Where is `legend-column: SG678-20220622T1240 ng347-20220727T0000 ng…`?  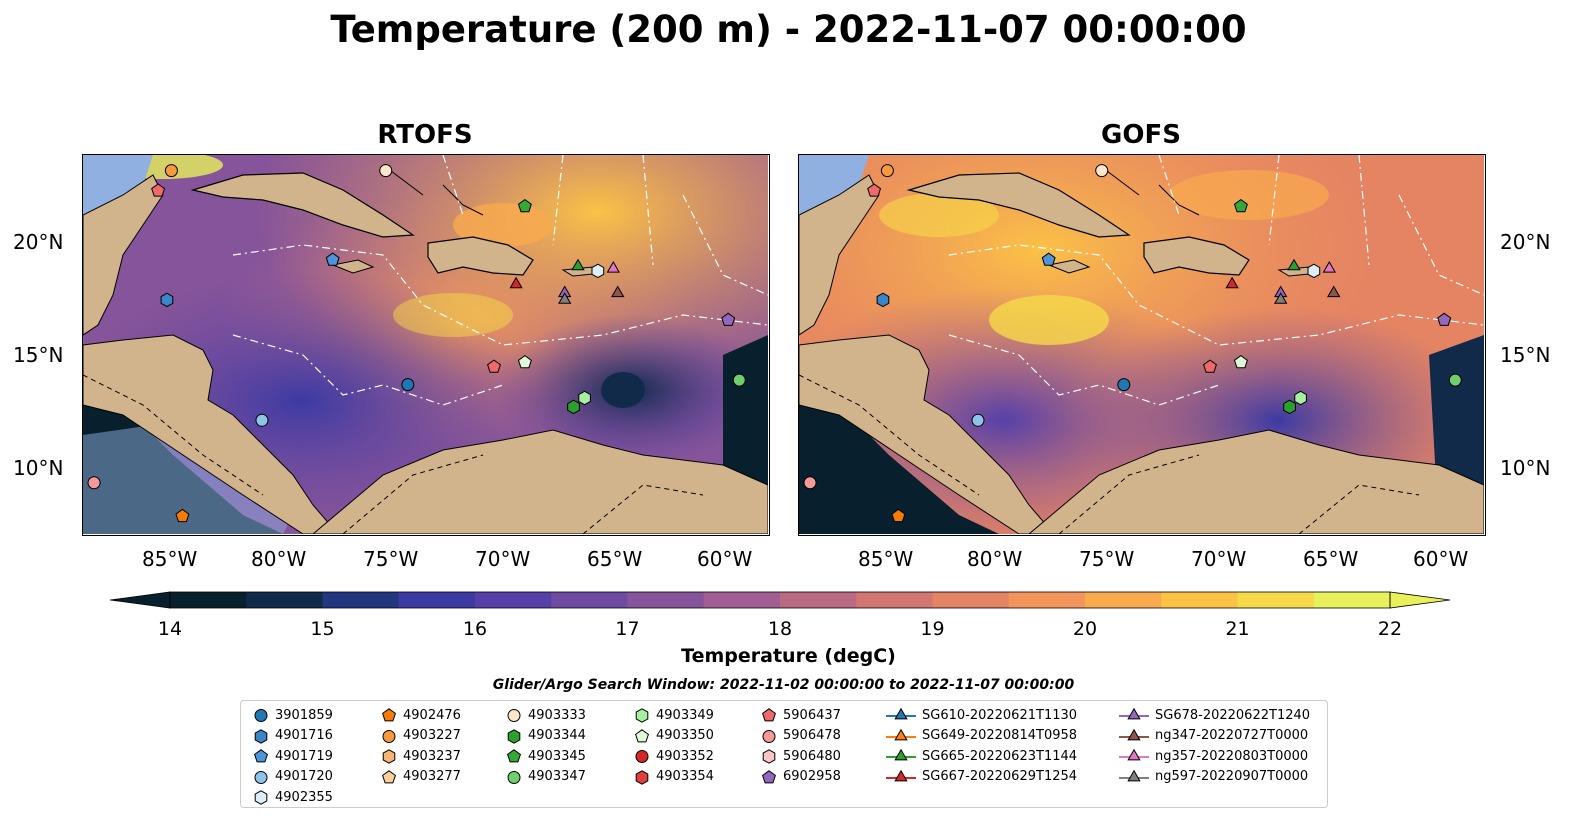
legend-column: SG678-20220622T1240 ng347-20220727T0000 ng… is located at coordinates (1214, 746).